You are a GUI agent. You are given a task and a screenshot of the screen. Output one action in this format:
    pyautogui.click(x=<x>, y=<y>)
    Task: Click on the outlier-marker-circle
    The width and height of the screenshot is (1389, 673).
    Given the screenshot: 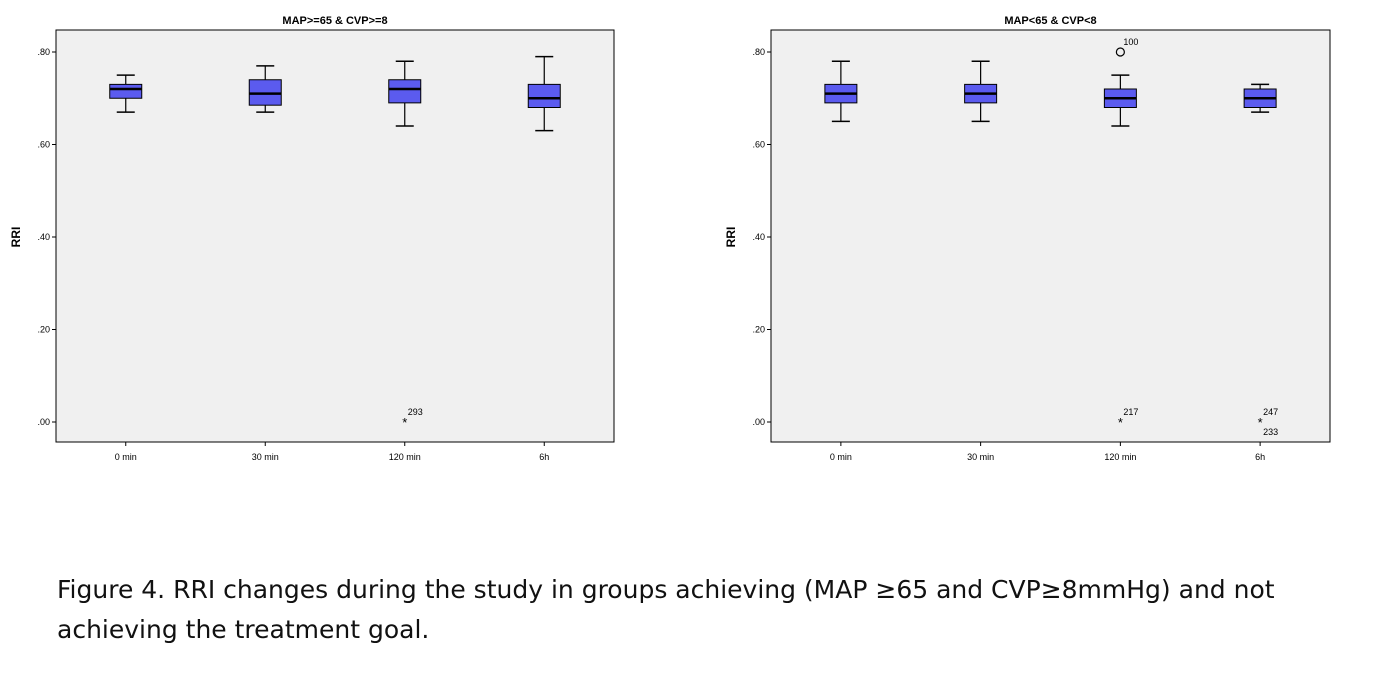 What is the action you would take?
    pyautogui.click(x=1120, y=52)
    